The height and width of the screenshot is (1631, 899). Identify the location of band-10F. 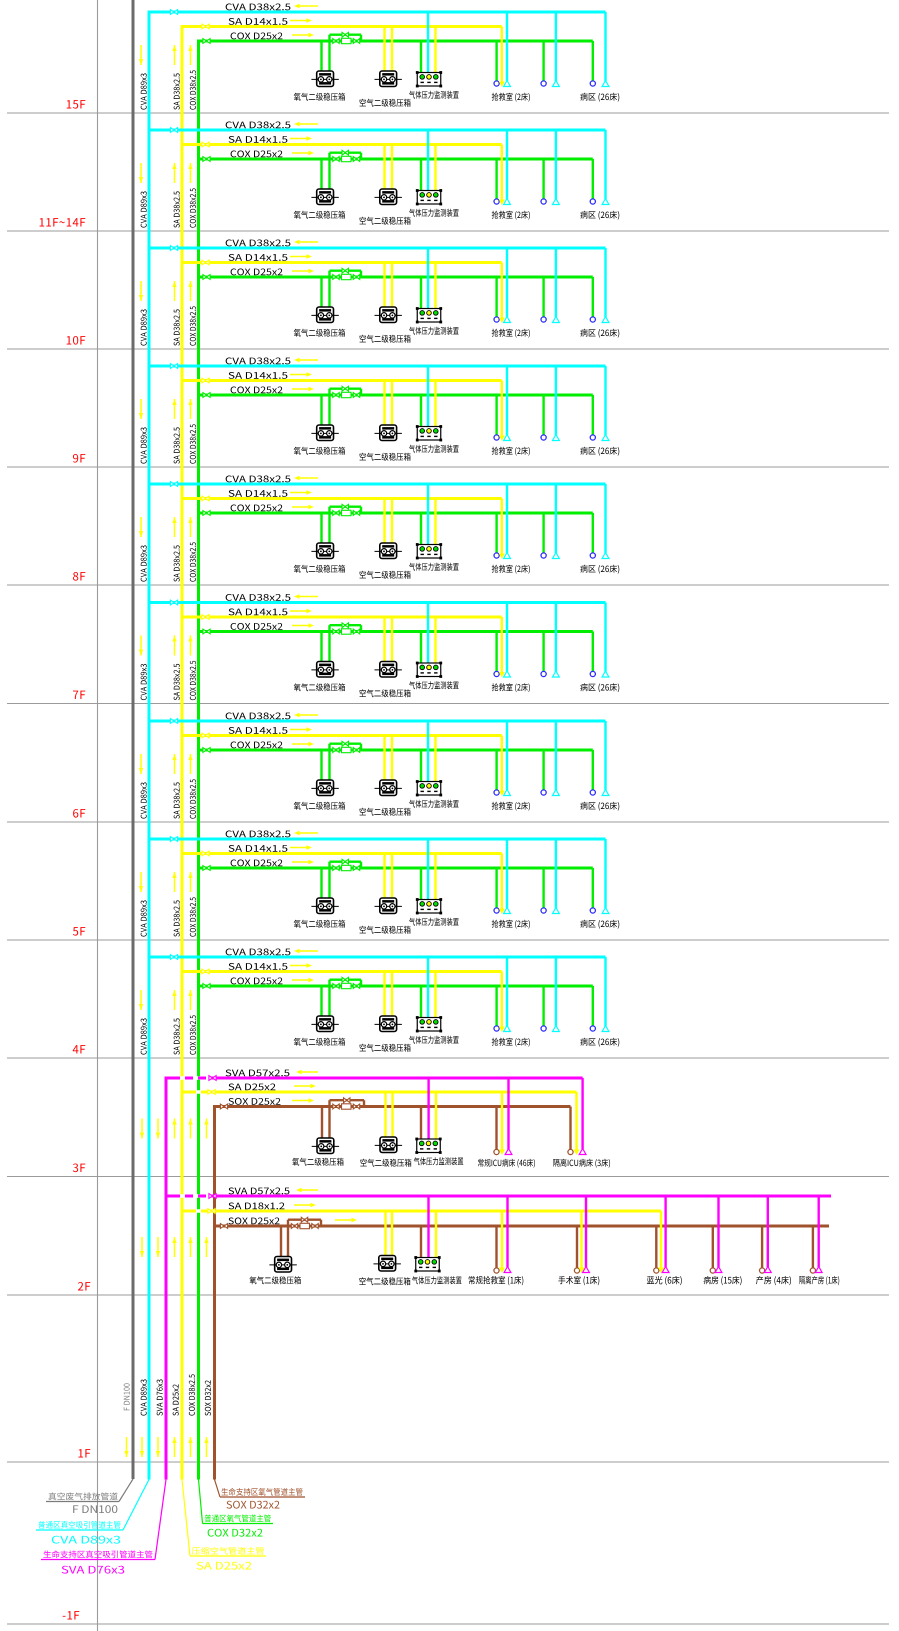
(379, 292).